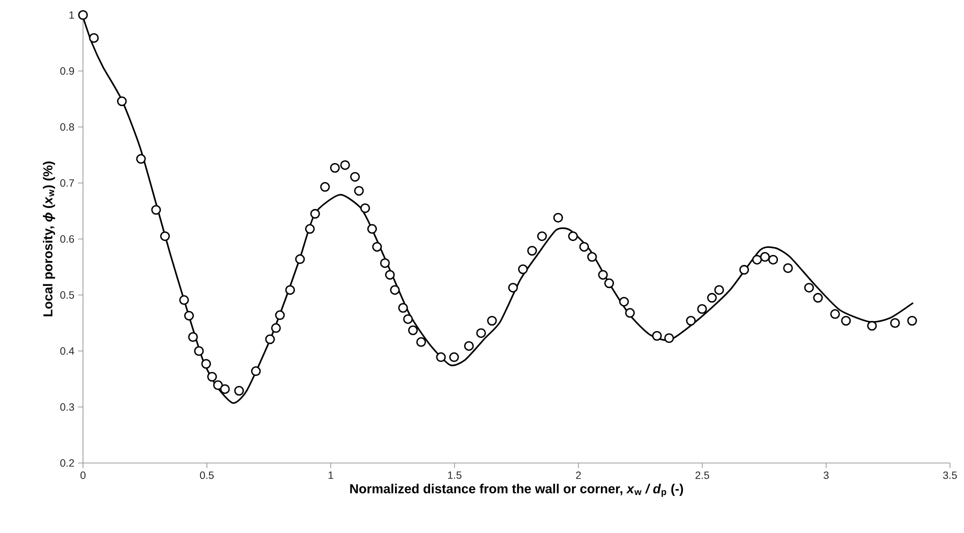 The width and height of the screenshot is (964, 533). Describe the element at coordinates (67, 71) in the screenshot. I see `y-tick-label: 0.9` at that location.